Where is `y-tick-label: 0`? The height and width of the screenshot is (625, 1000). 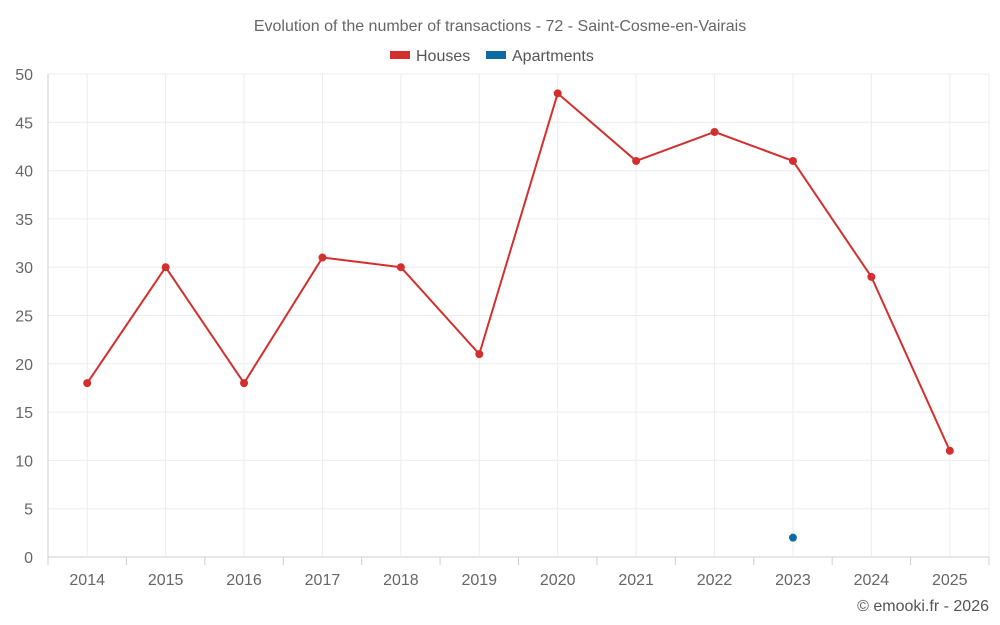
y-tick-label: 0 is located at coordinates (28, 558).